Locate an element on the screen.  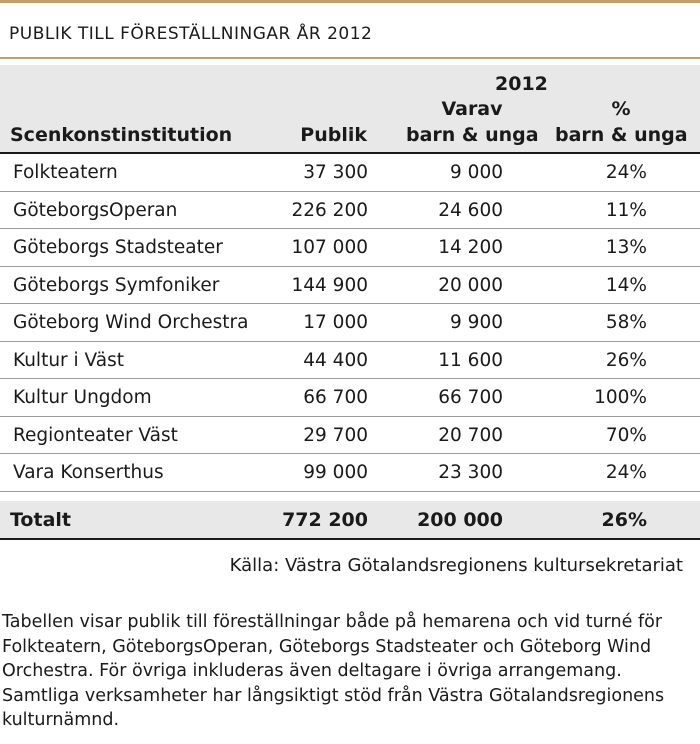
cell-publik: 226 200 is located at coordinates (329, 210).